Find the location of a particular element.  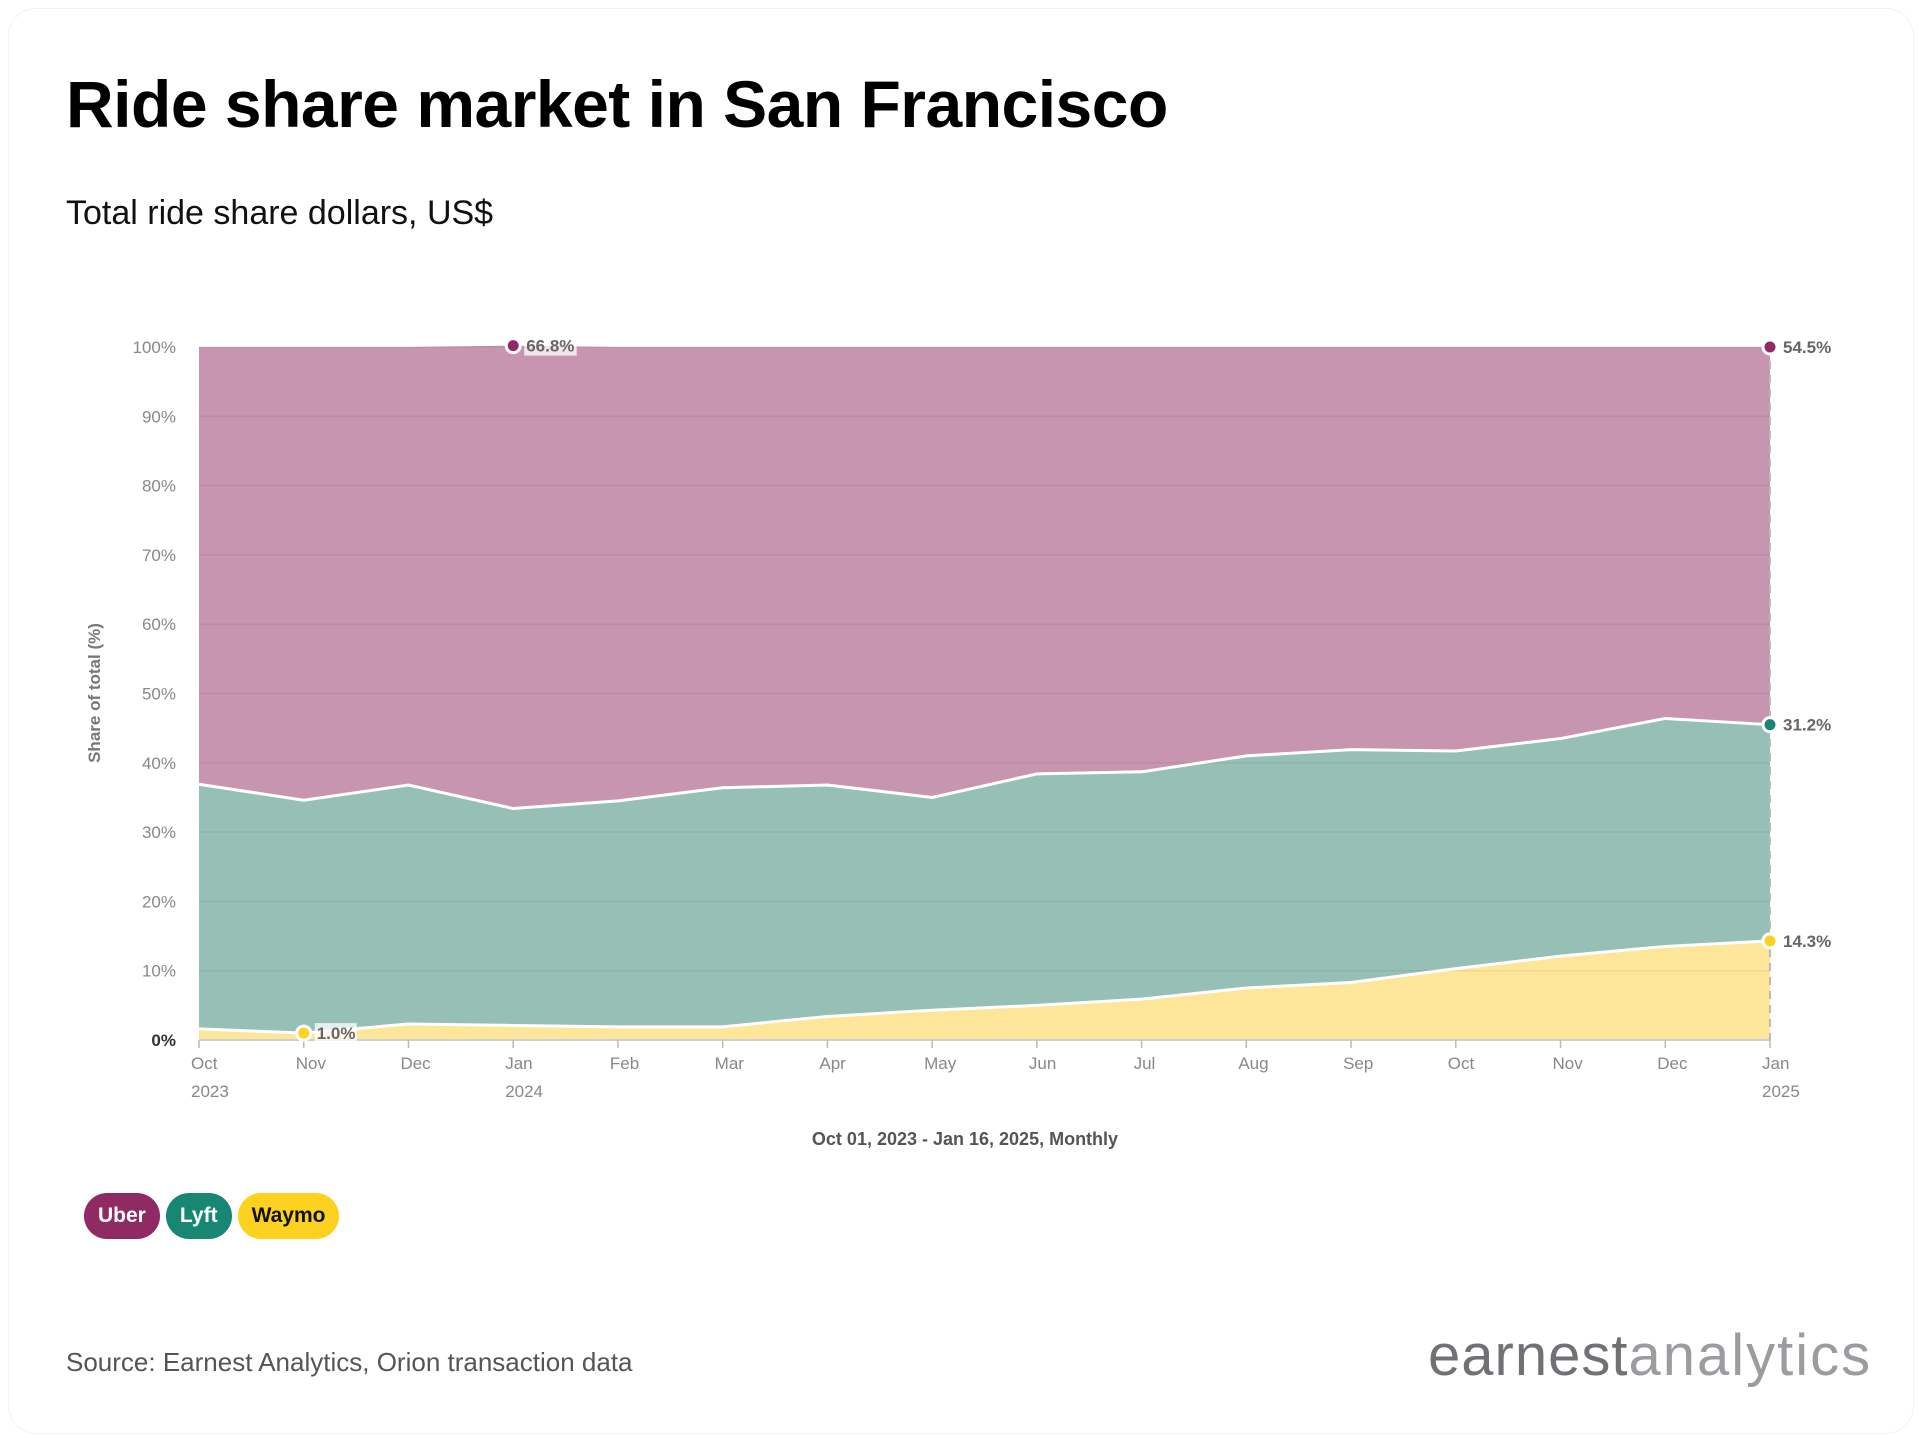

y-tick-label: 100% is located at coordinates (154, 347).